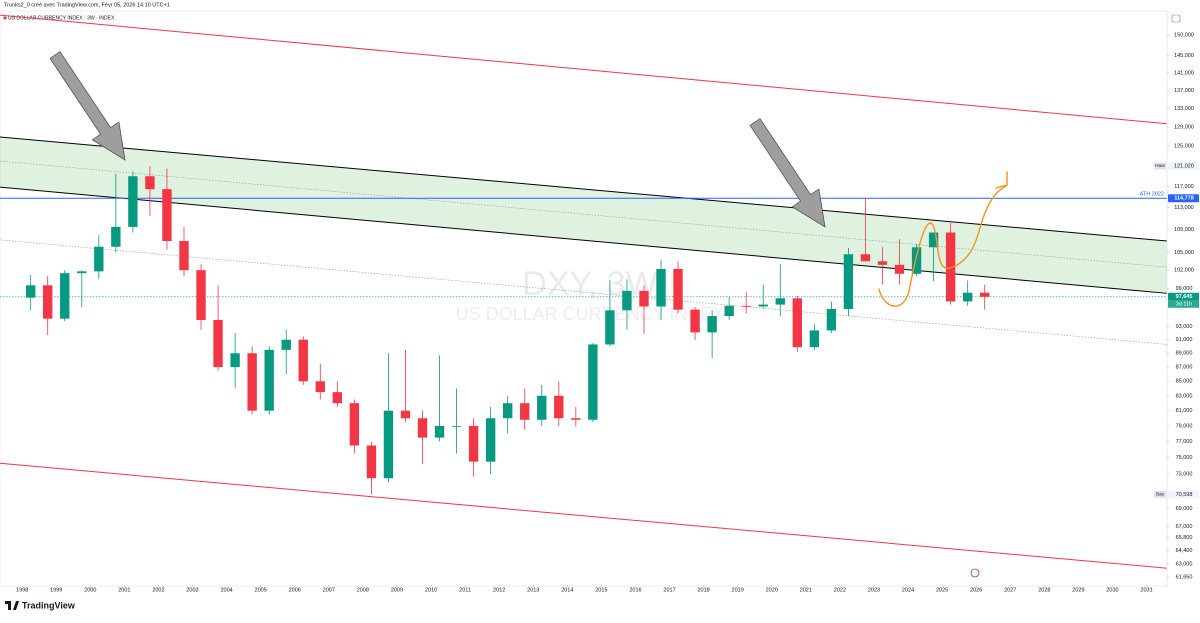 The image size is (1200, 623). I want to click on x-tick-label: 2006, so click(295, 590).